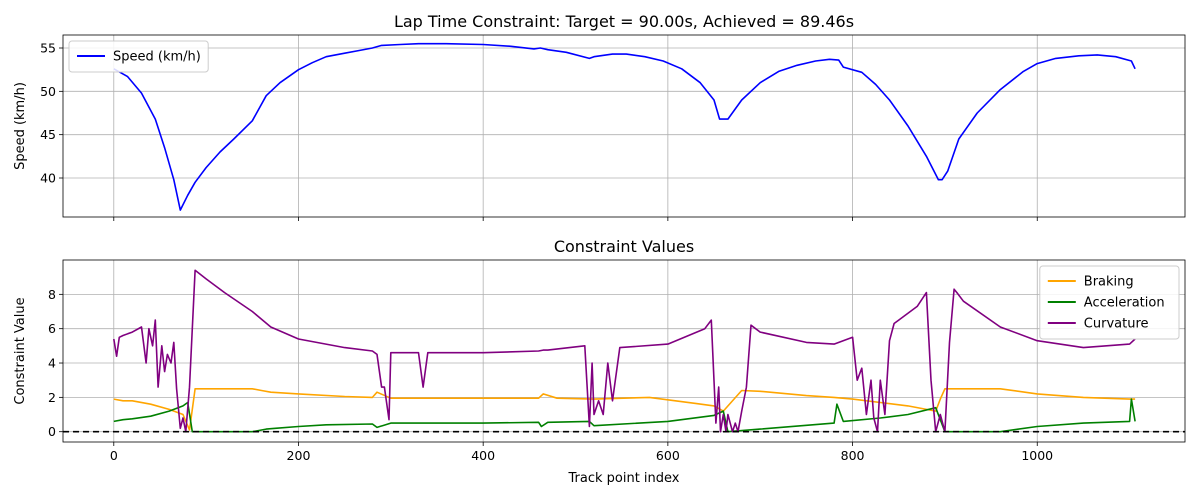 The width and height of the screenshot is (1200, 500). I want to click on speed-y-tick-label: 40, so click(48, 178).